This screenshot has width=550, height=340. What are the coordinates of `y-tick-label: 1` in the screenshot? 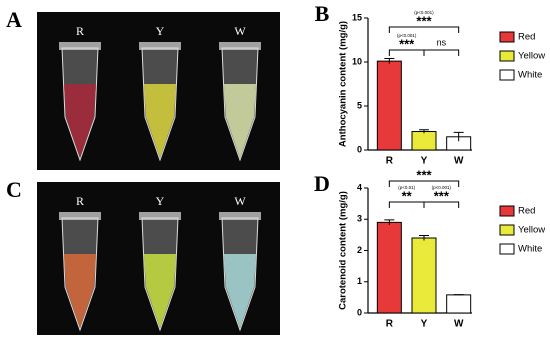 It's located at (359, 281).